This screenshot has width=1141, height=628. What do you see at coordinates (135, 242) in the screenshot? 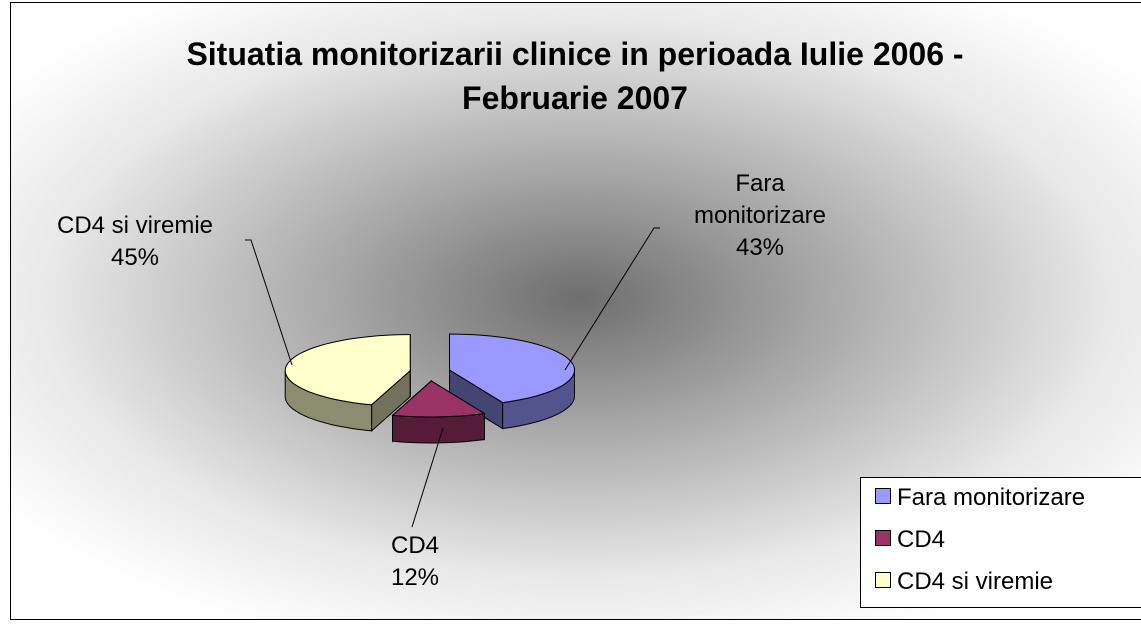
I see `data-label: CD4 si viremie 45%` at bounding box center [135, 242].